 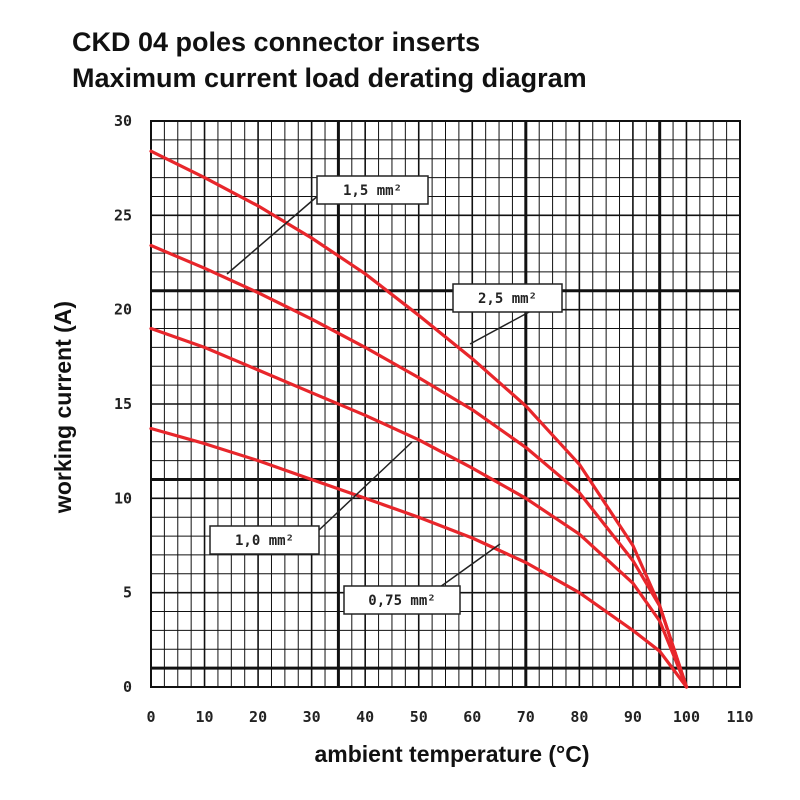 I want to click on x-tick-label: 90, so click(x=633, y=717).